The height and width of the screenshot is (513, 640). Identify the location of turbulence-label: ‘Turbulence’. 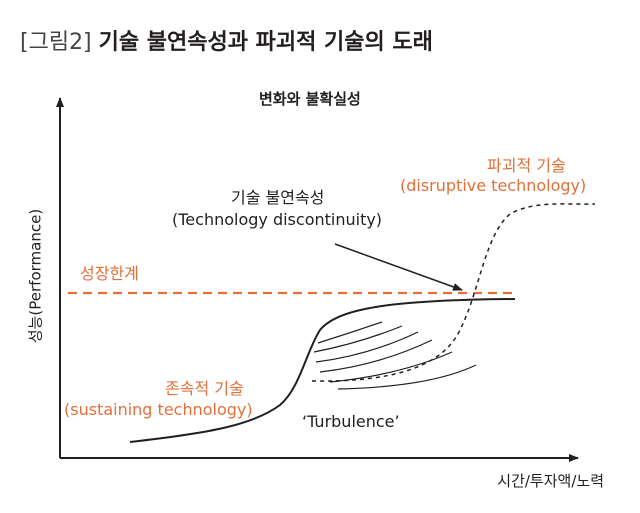
(351, 421).